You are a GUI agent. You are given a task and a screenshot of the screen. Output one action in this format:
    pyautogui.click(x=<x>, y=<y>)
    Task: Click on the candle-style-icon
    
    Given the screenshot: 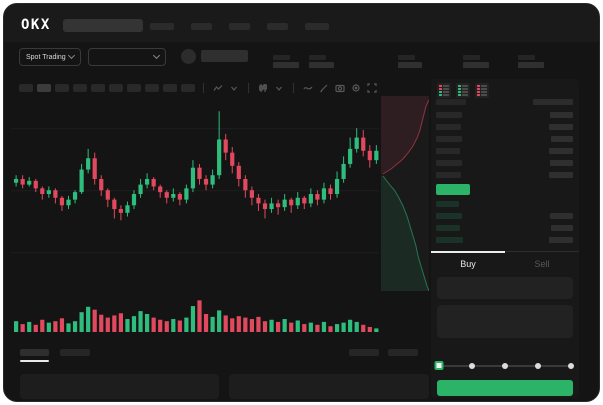 What is the action you would take?
    pyautogui.click(x=263, y=88)
    